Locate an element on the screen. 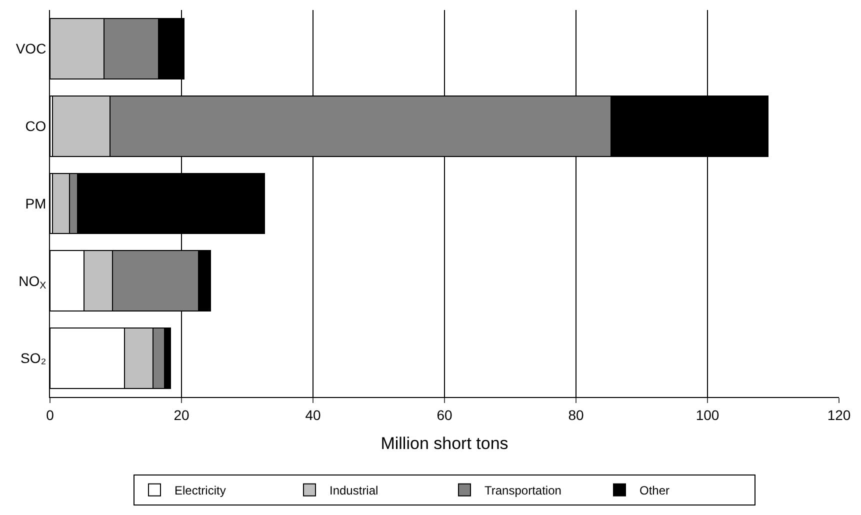 This screenshot has width=861, height=515. x-tick-label: 80 is located at coordinates (576, 414).